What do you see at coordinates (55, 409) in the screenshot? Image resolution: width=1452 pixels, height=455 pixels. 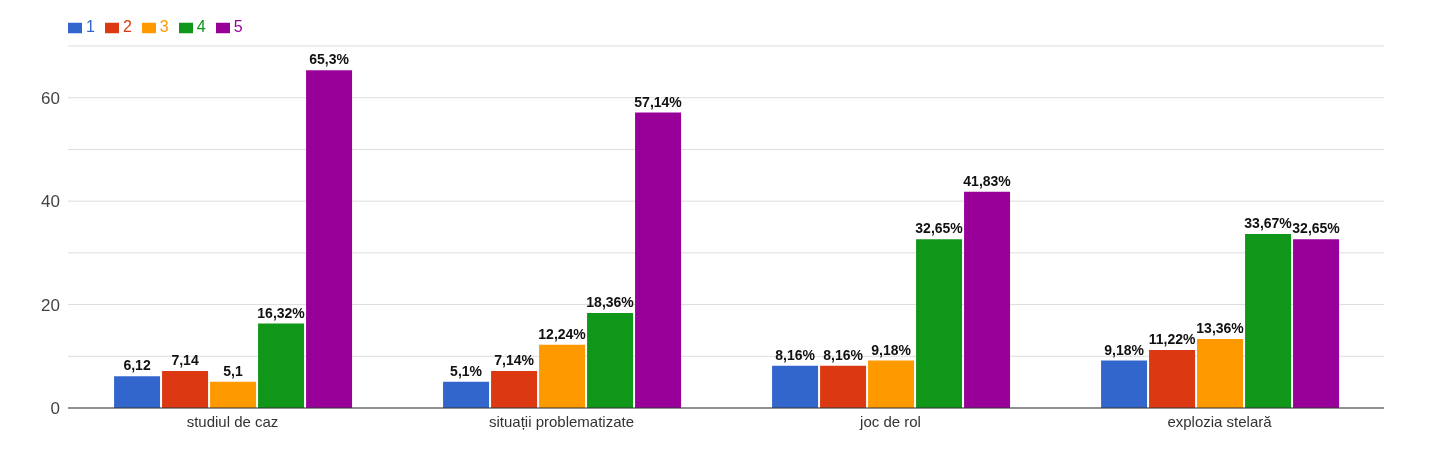 I see `y-tick-label: 0` at bounding box center [55, 409].